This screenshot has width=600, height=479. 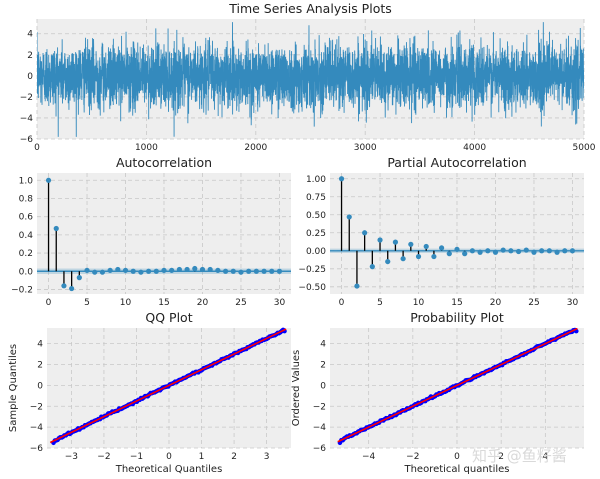 I want to click on y-tick-label: 1.00, so click(x=316, y=180).